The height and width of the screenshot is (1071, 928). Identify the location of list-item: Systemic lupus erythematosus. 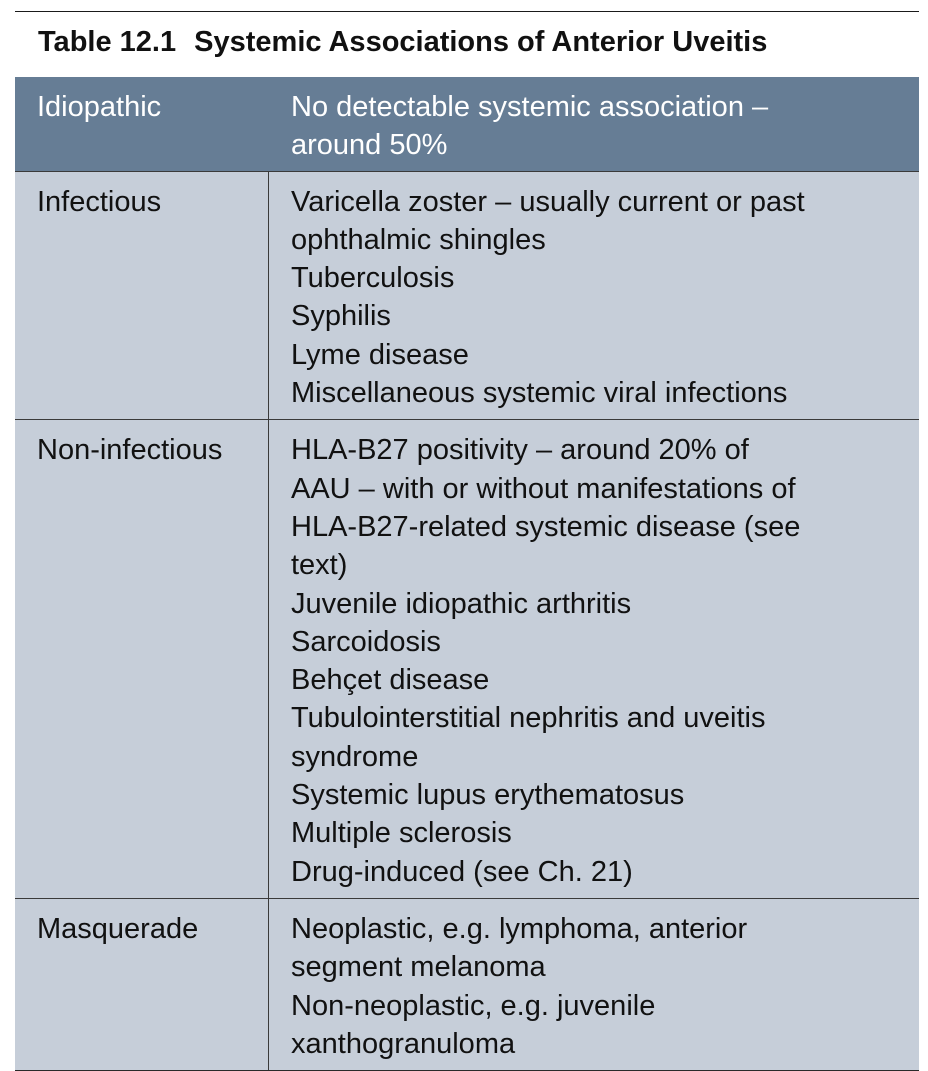
(488, 795).